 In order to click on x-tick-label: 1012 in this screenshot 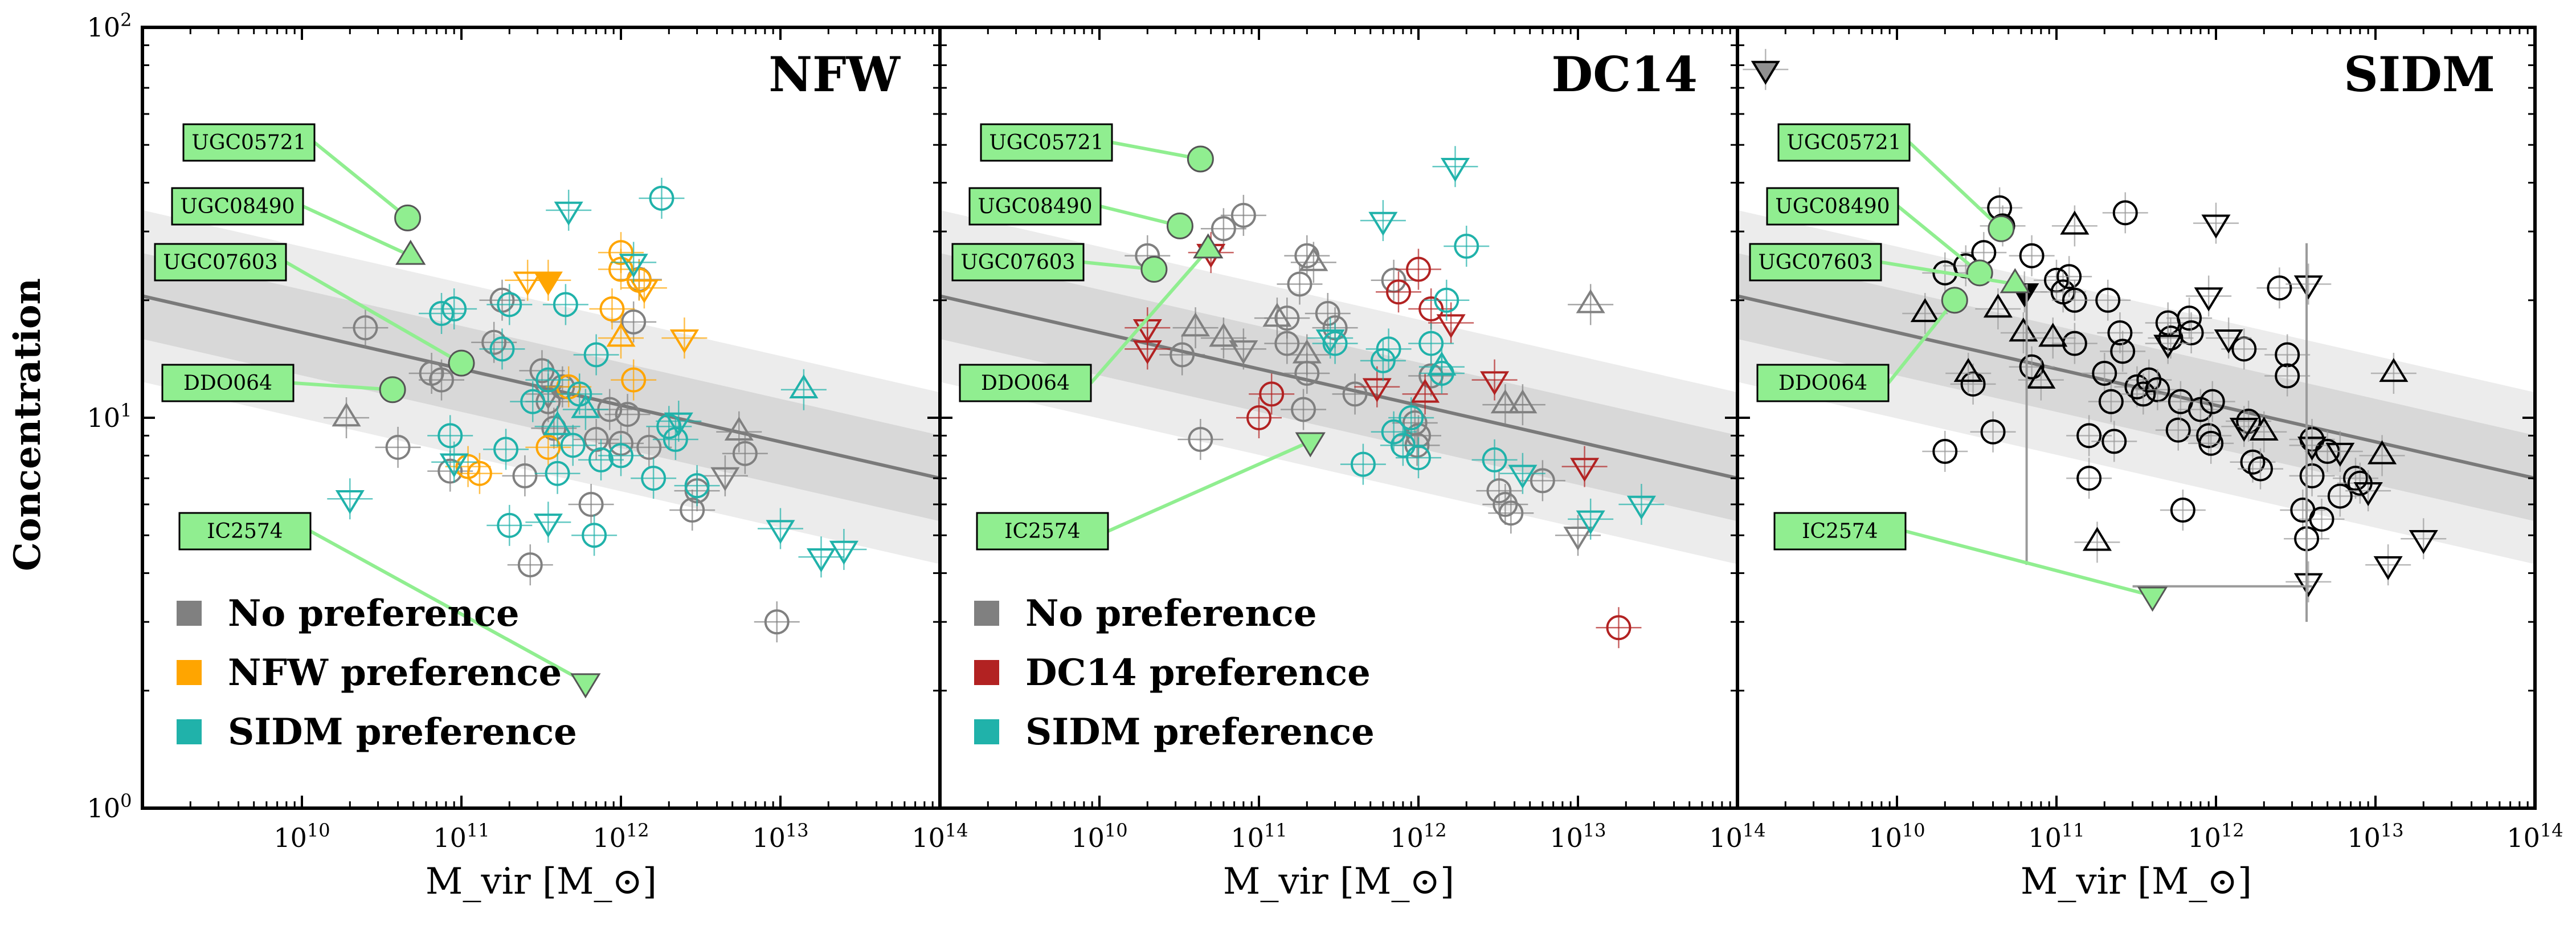, I will do `click(1418, 836)`.